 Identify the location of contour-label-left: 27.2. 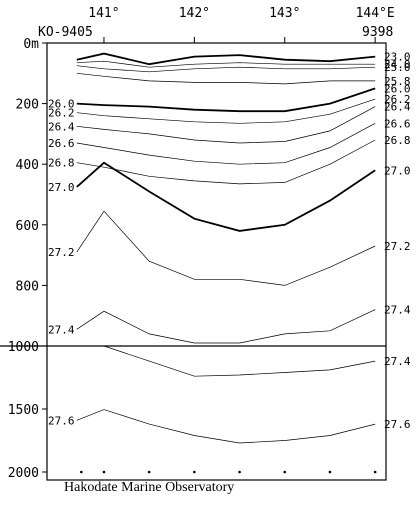
(61, 252).